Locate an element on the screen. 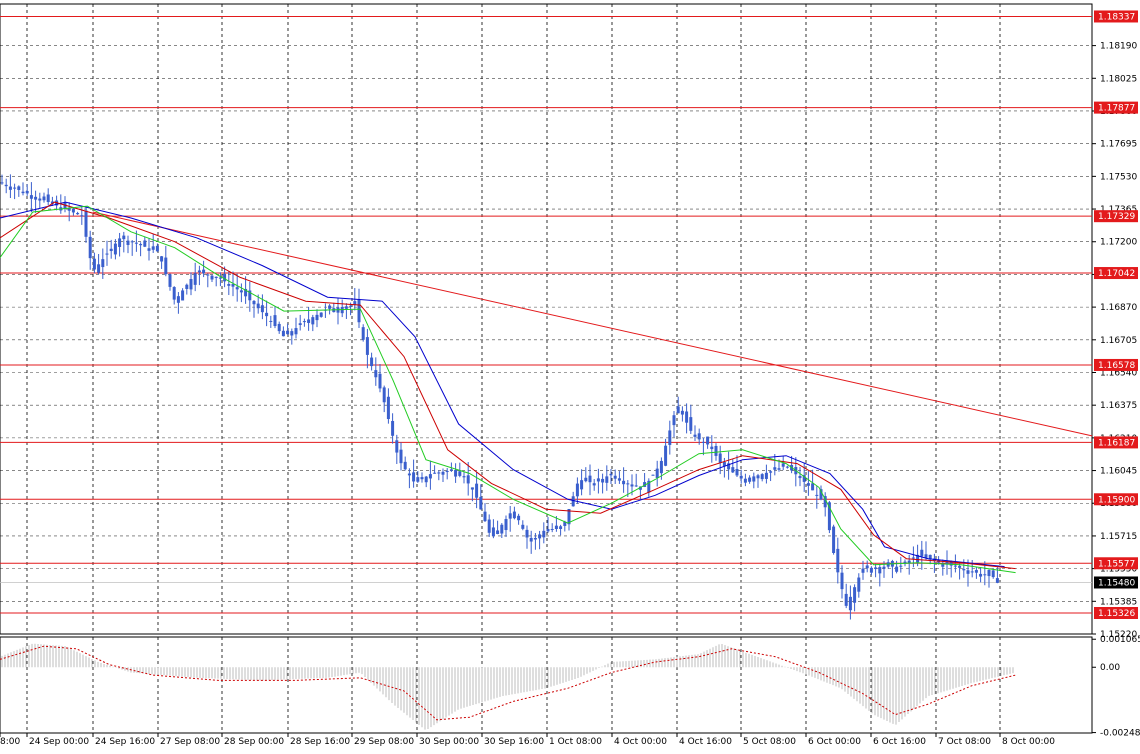 Image resolution: width=1140 pixels, height=754 pixels. level-price-label: 1.17329 is located at coordinates (1116, 217).